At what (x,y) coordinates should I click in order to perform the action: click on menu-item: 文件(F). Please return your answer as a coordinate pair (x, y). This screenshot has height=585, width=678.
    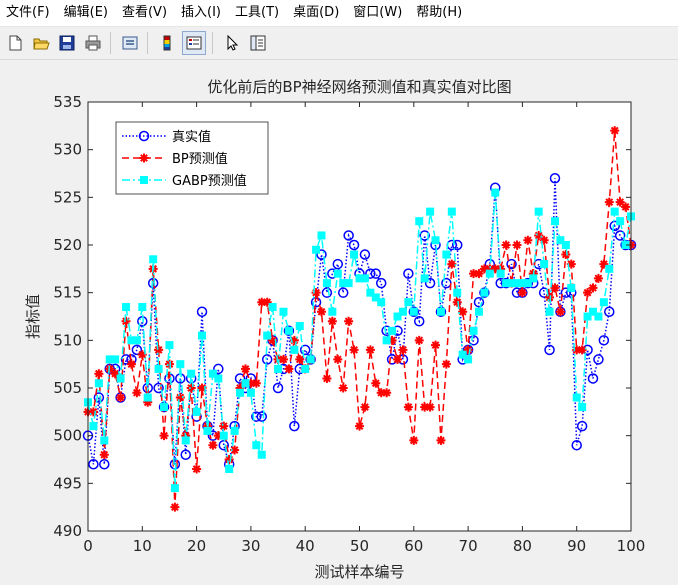
    Looking at the image, I should click on (28, 12).